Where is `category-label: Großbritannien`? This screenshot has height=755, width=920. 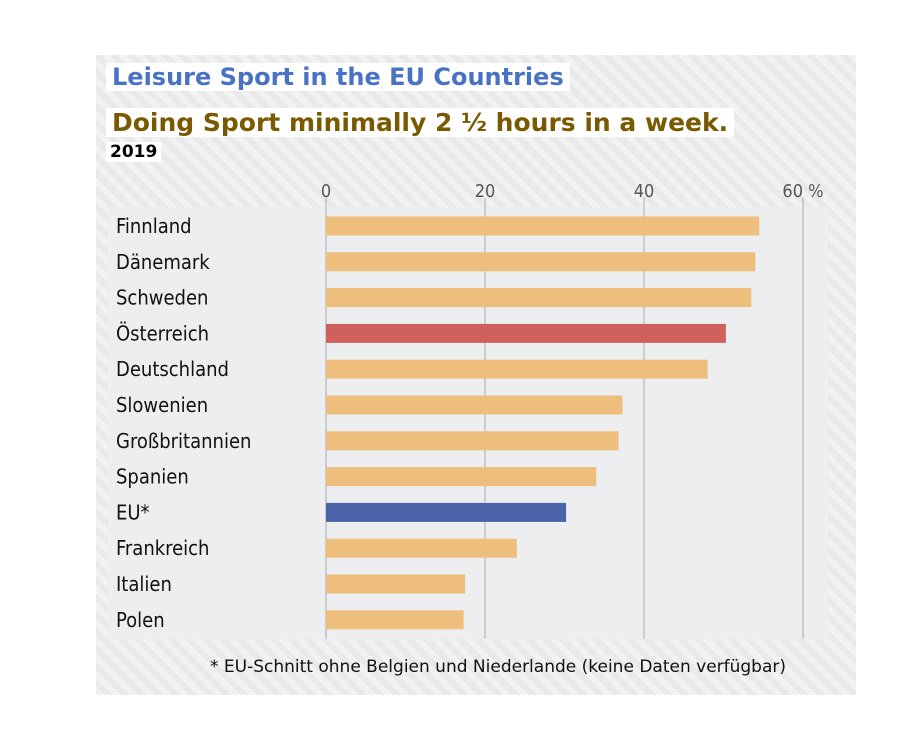
category-label: Großbritannien is located at coordinates (183, 441).